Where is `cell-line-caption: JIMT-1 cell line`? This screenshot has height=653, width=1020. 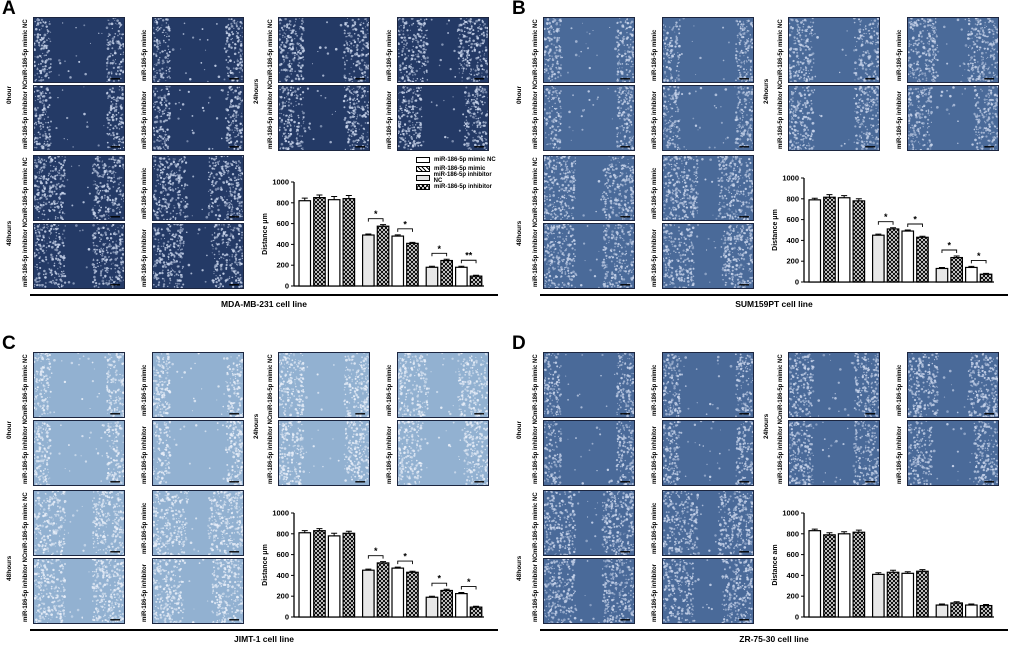
cell-line-caption: JIMT-1 cell line is located at coordinates (264, 639).